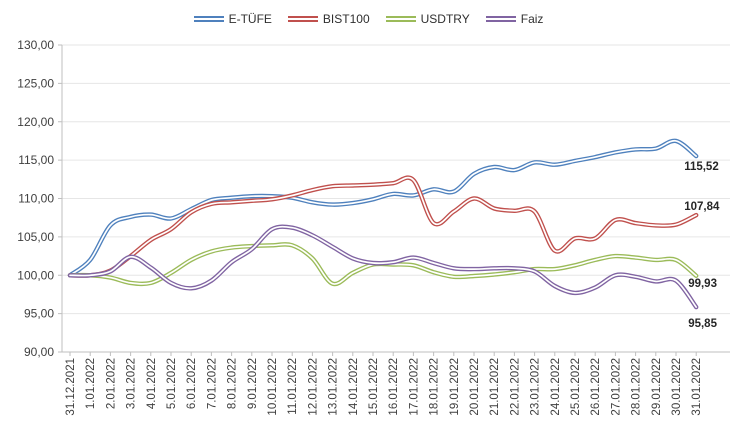 The width and height of the screenshot is (737, 437). I want to click on y-axis-label: 115,00, so click(36, 160).